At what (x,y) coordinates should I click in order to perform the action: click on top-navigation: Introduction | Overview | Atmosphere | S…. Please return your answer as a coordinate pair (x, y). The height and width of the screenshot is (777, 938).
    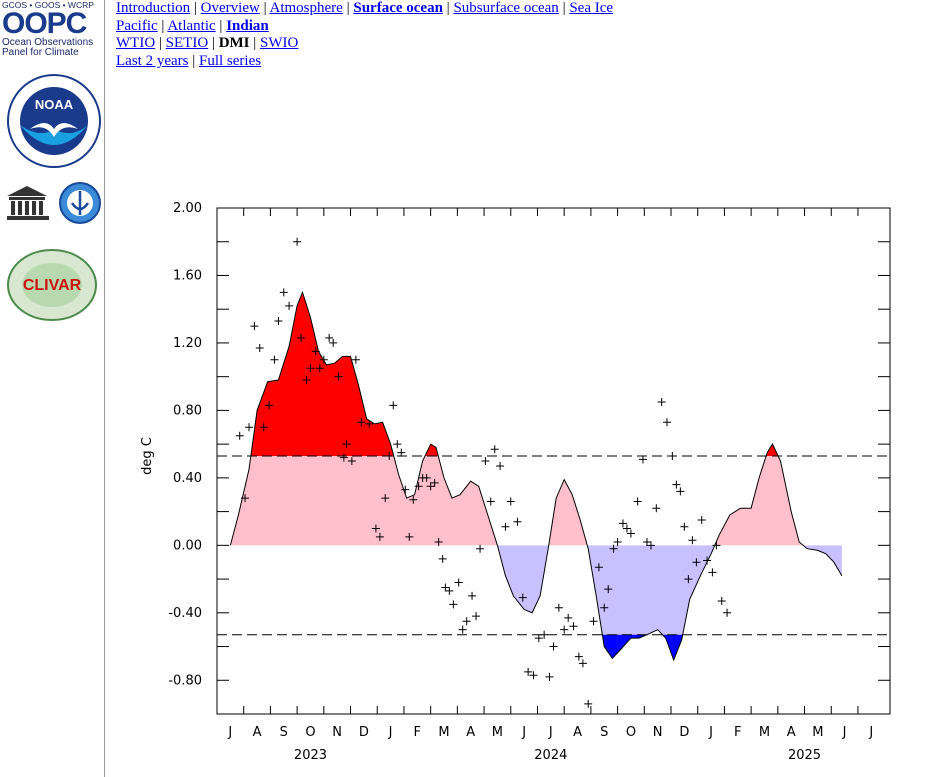
    Looking at the image, I should click on (364, 35).